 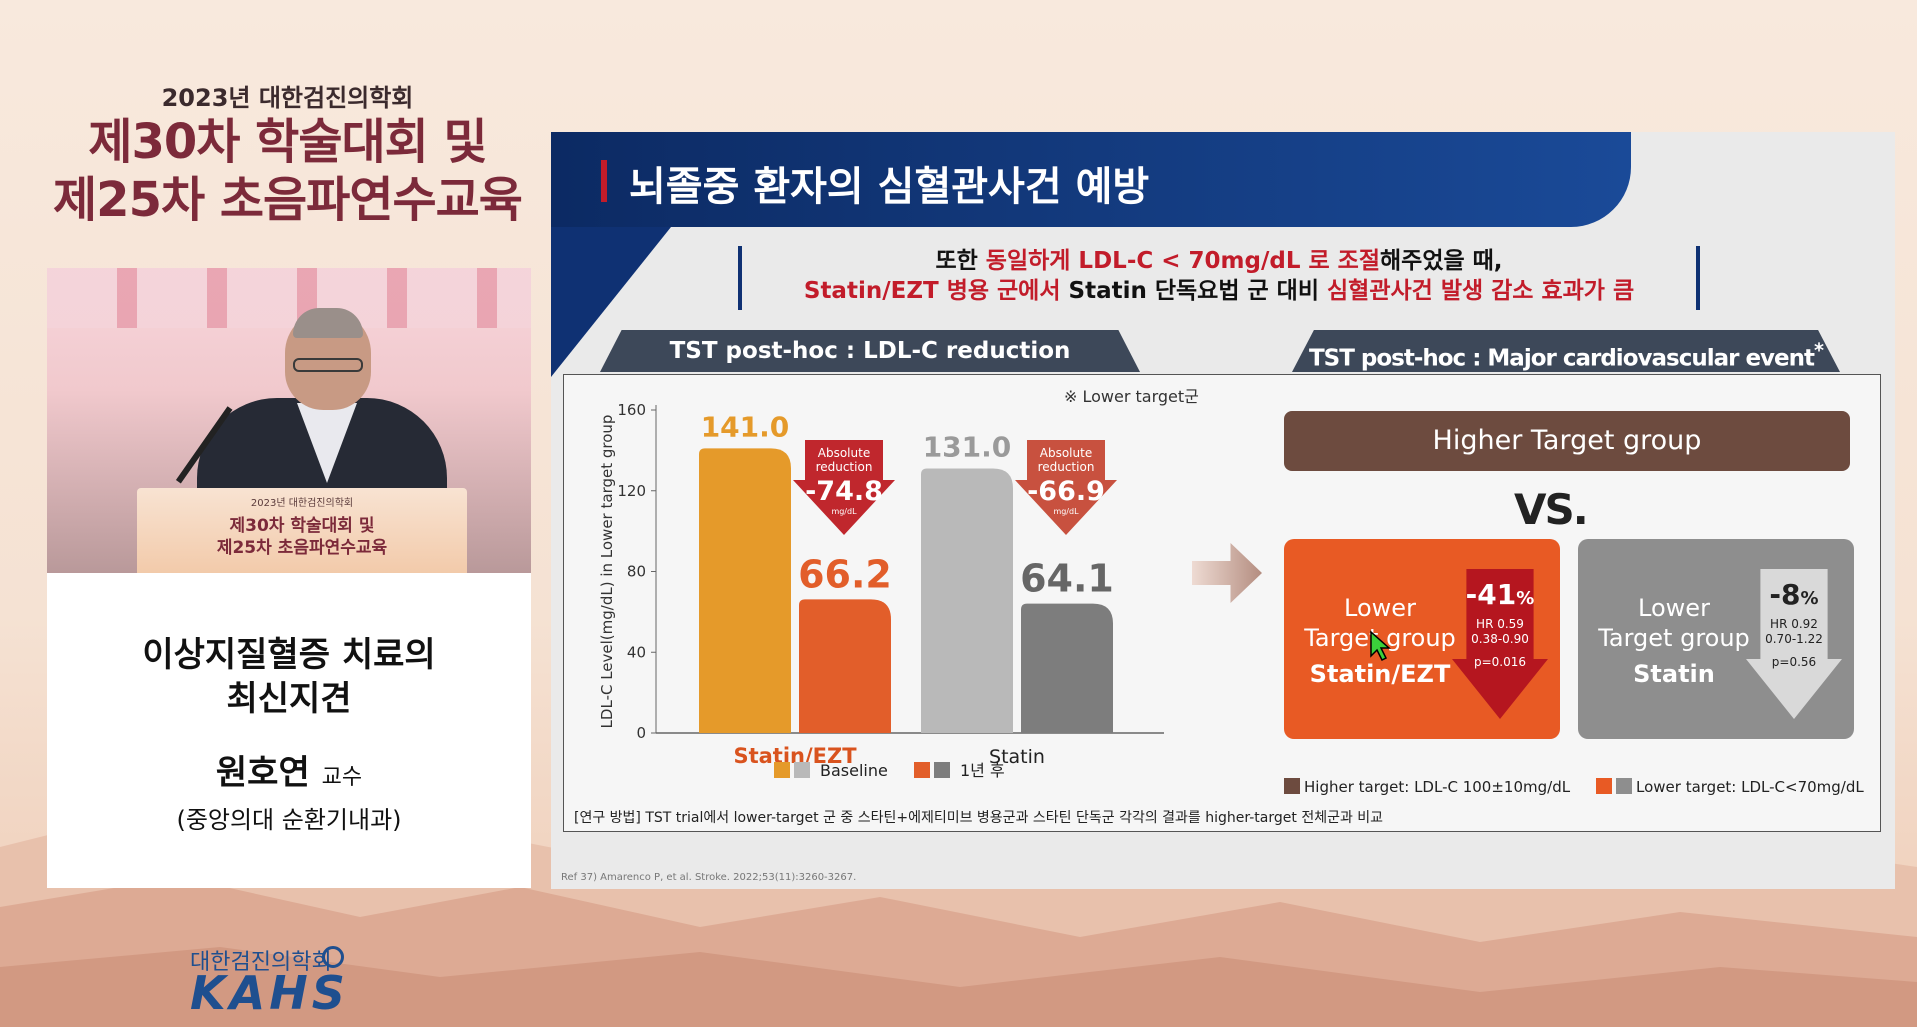 What do you see at coordinates (631, 491) in the screenshot?
I see `y-tick-label: 120` at bounding box center [631, 491].